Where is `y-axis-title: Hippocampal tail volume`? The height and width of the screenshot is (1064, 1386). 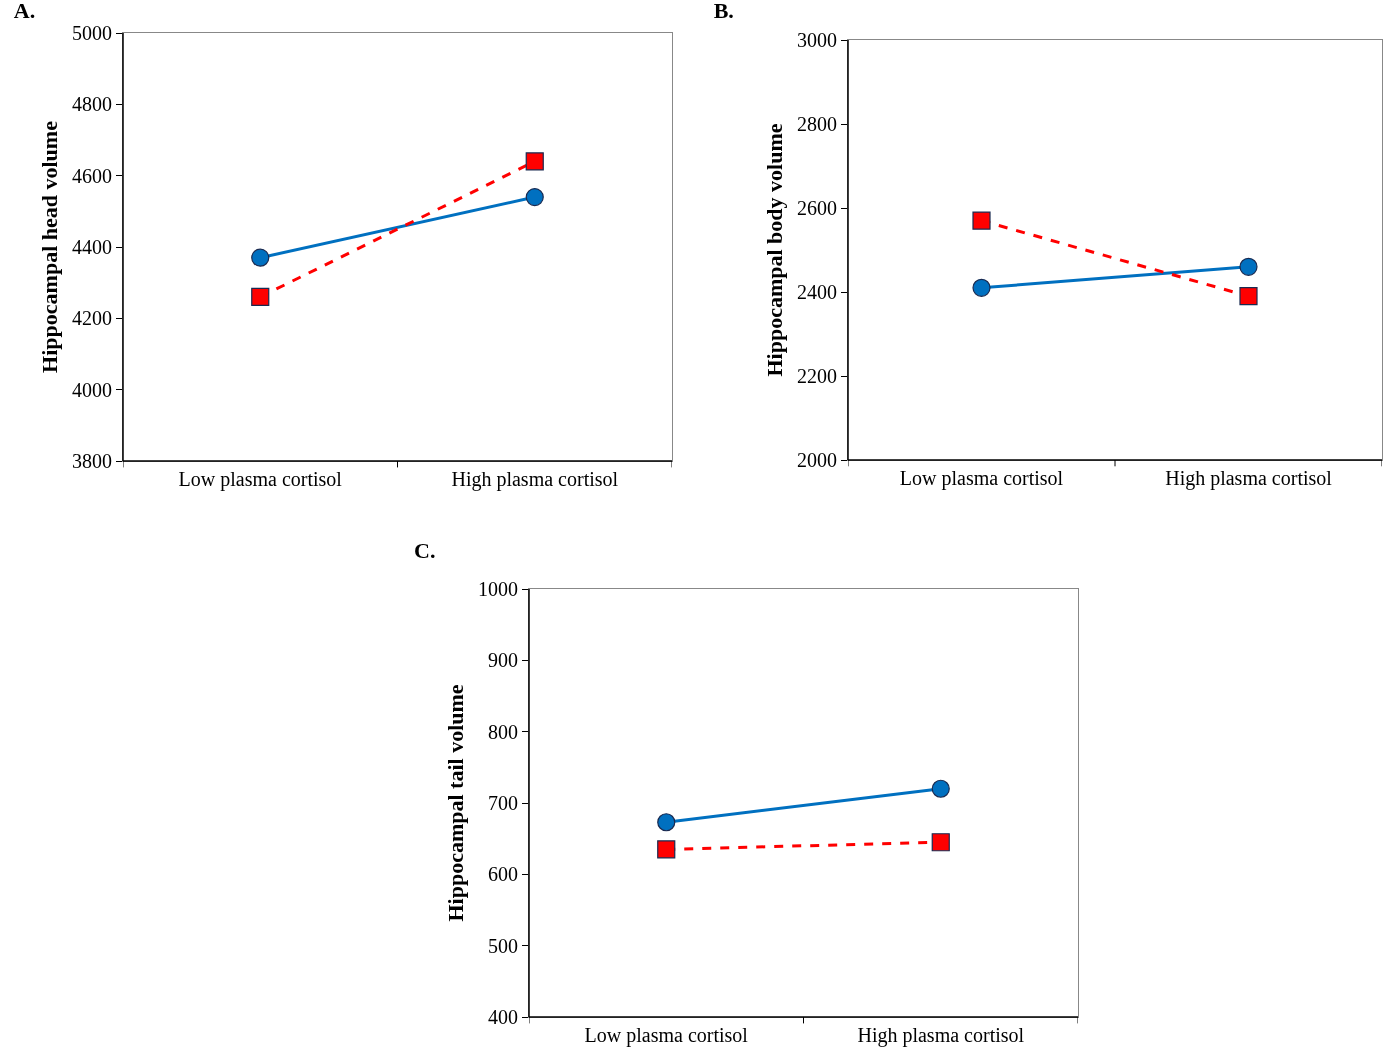
y-axis-title: Hippocampal tail volume is located at coordinates (455, 803).